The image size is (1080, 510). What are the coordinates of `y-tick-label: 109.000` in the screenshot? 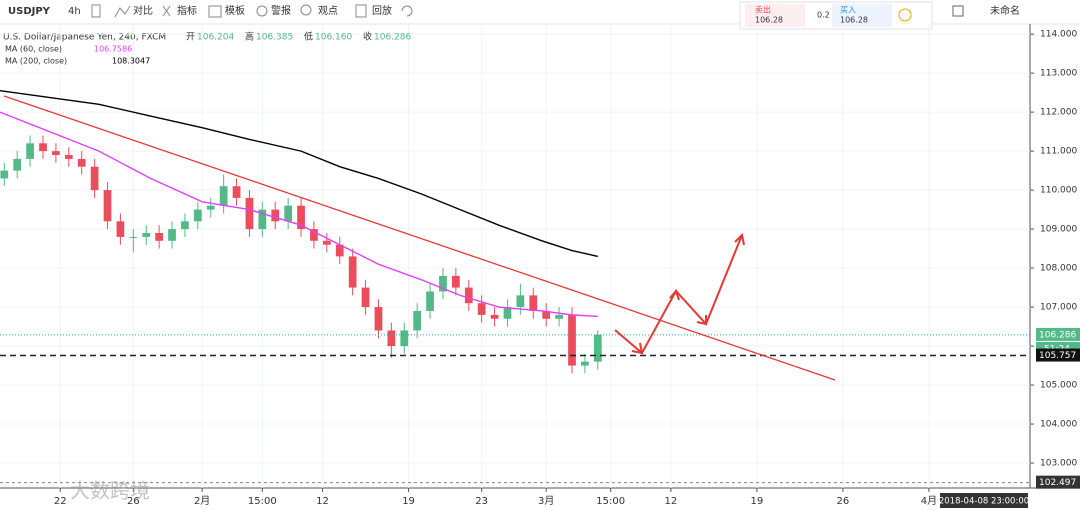 It's located at (1058, 230).